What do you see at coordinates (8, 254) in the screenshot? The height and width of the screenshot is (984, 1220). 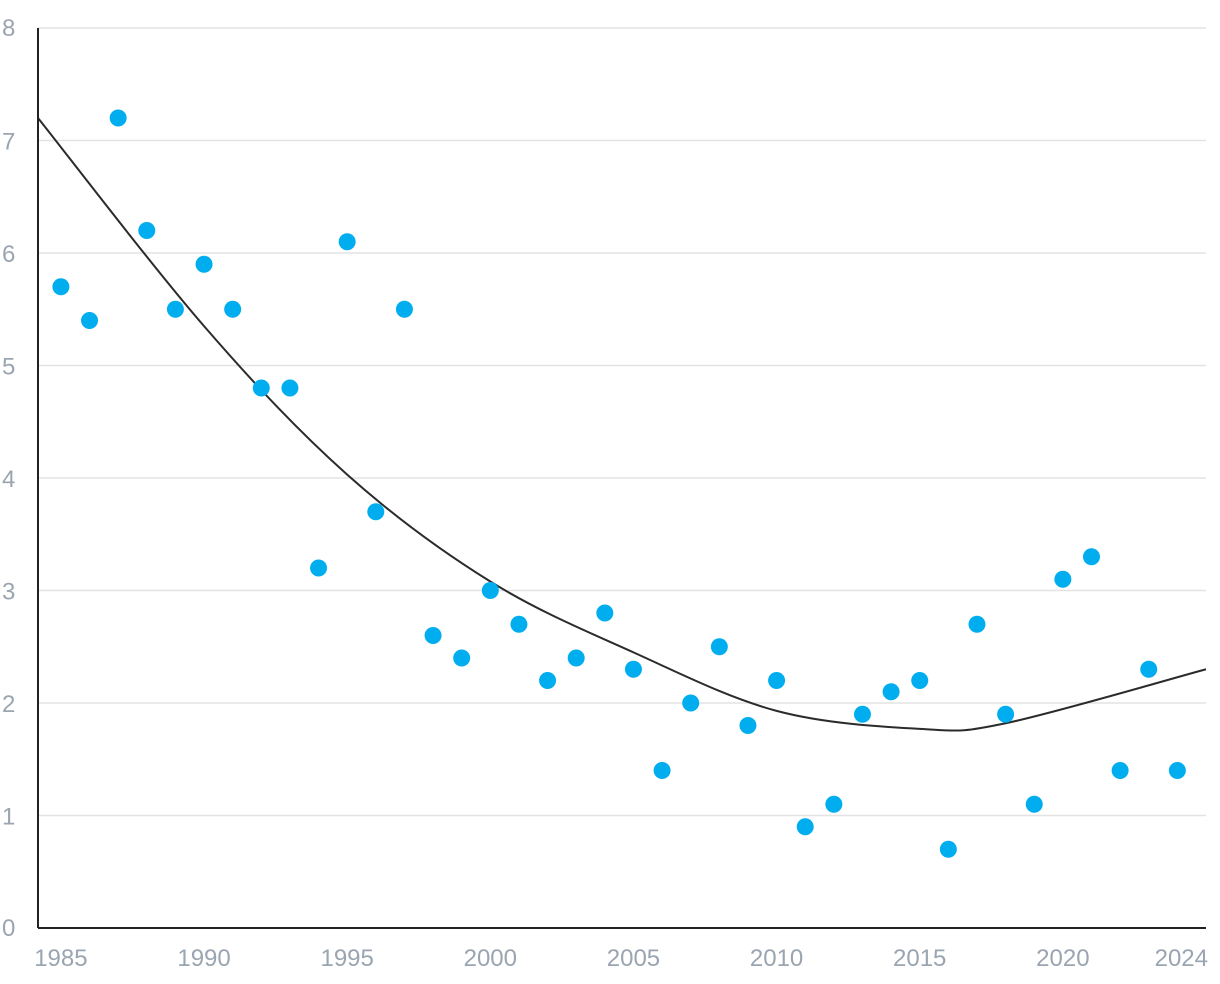 I see `y-tick-label: 6` at bounding box center [8, 254].